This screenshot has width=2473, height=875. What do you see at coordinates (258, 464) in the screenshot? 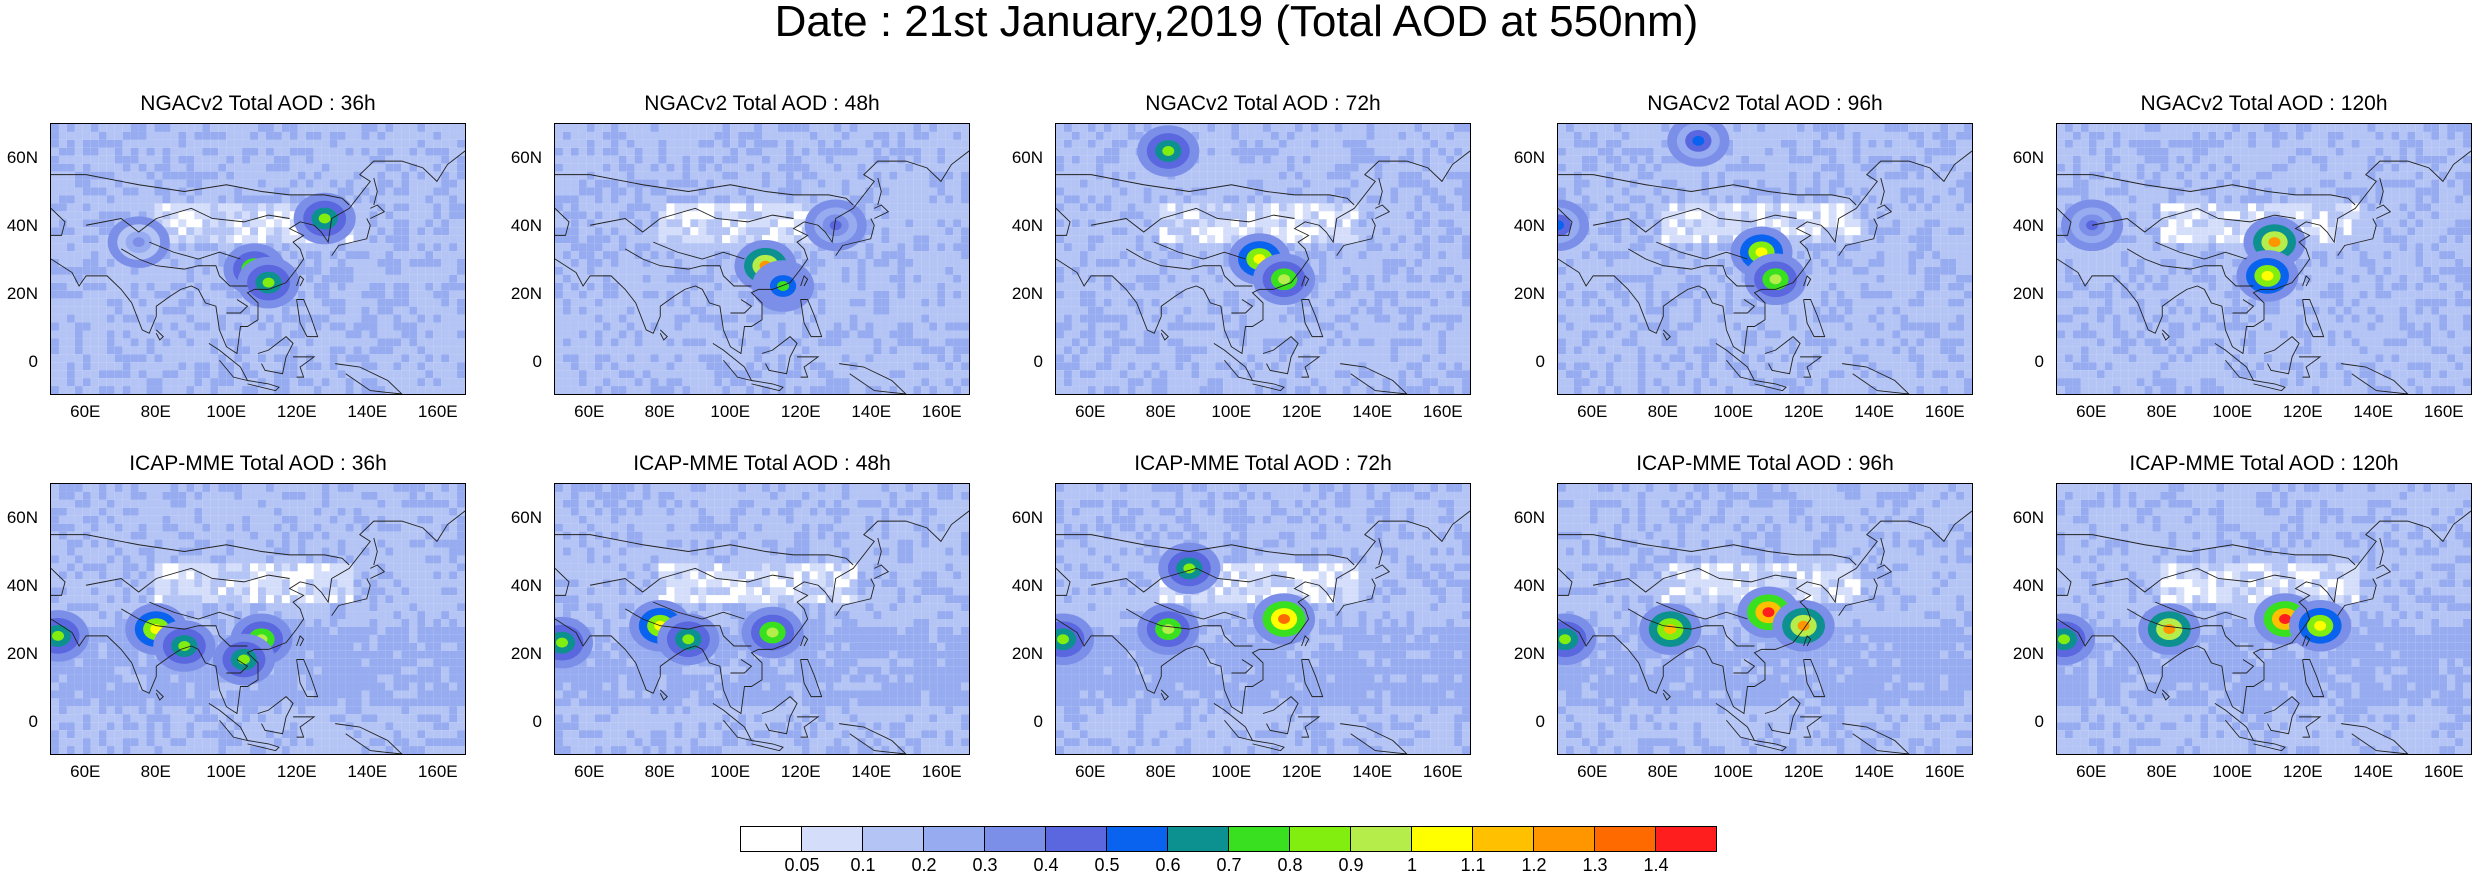
I see `panel-title: ICAP-MME Total AOD : 36h` at bounding box center [258, 464].